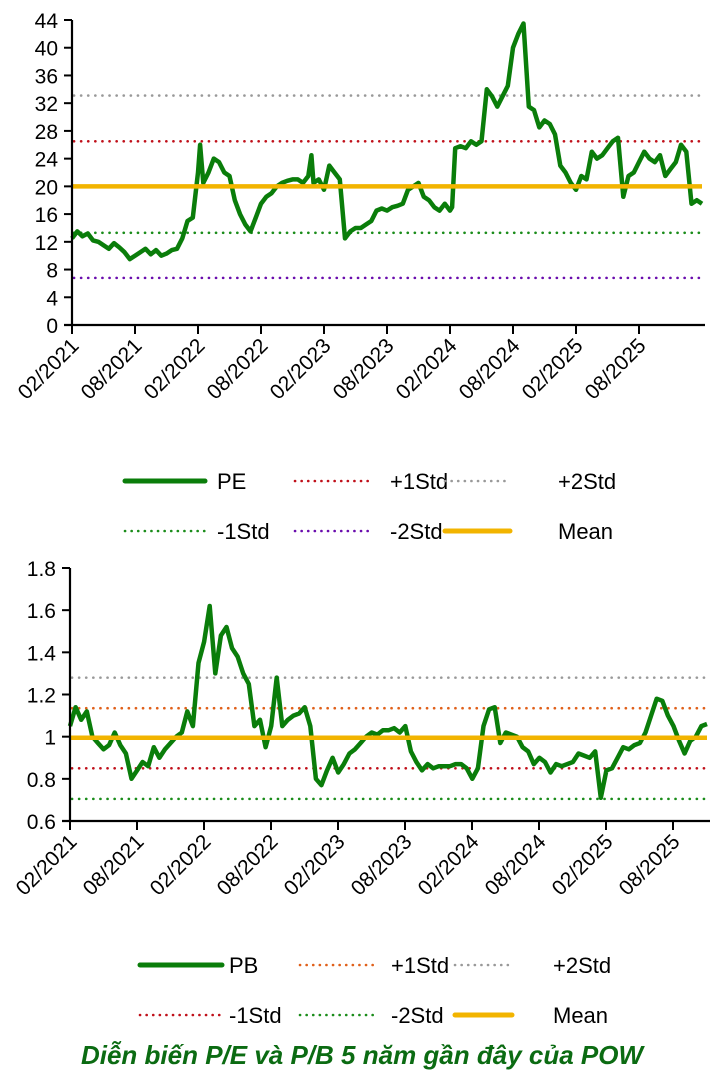 The image size is (724, 1092). Describe the element at coordinates (231, 481) in the screenshot. I see `pe-legend-label: PE` at that location.